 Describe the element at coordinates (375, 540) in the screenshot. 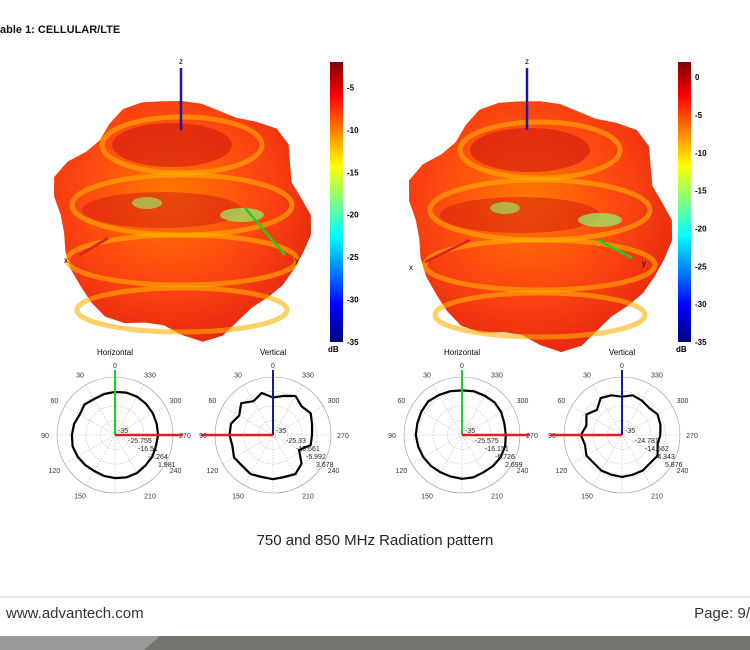

I see `figure-caption: 750 and 850 MHz Radiation pattern` at that location.